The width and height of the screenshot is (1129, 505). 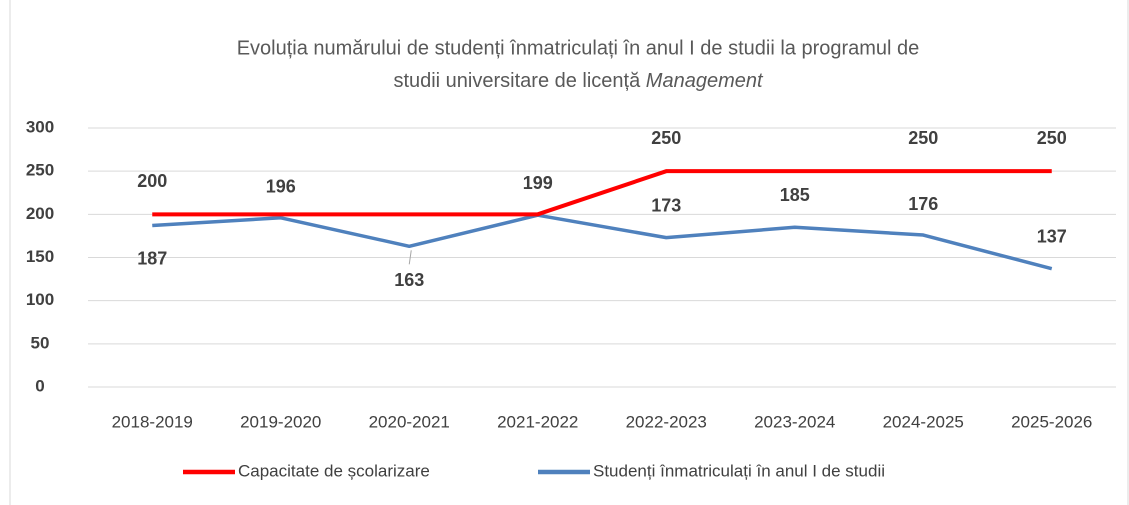 What do you see at coordinates (281, 187) in the screenshot?
I see `data-label: 196` at bounding box center [281, 187].